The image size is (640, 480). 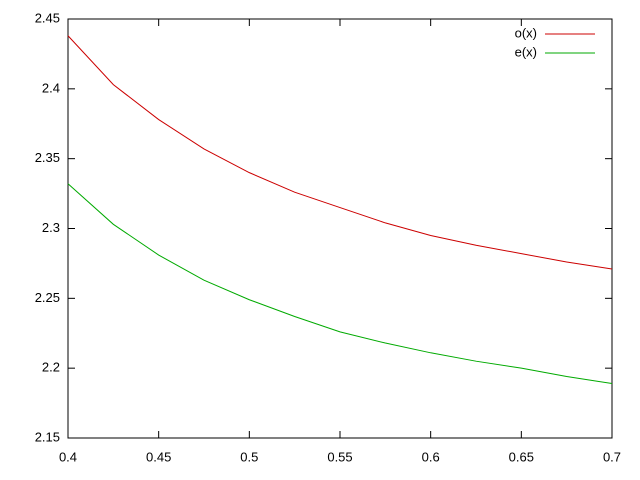 I want to click on y-tick-label: 2.4, so click(x=51, y=87).